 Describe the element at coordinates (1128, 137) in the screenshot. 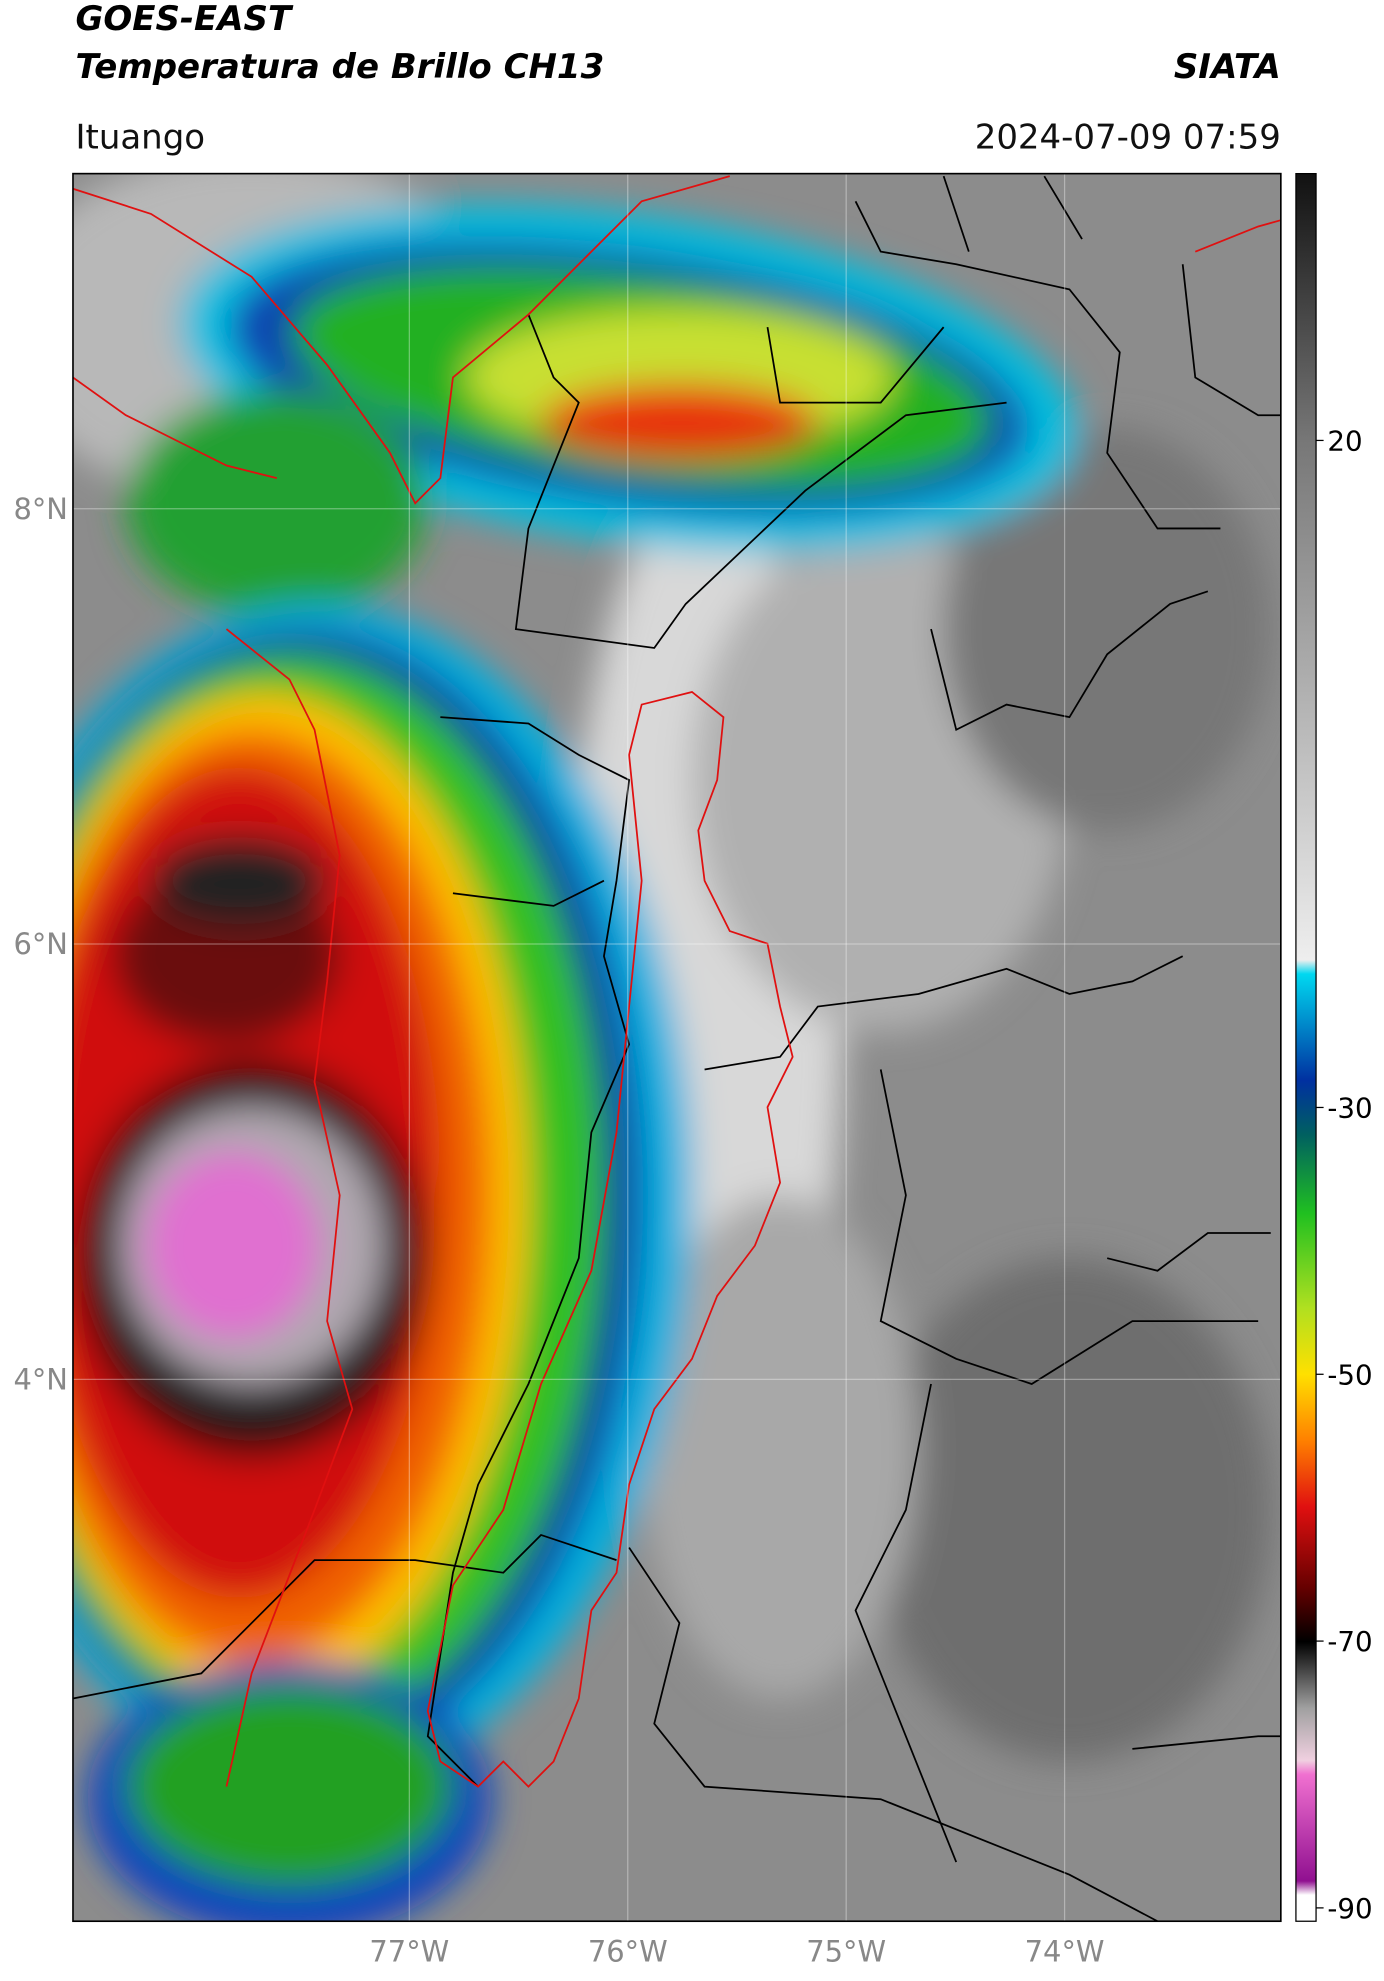

I see `datetime: 2024-07-09 07:59` at that location.